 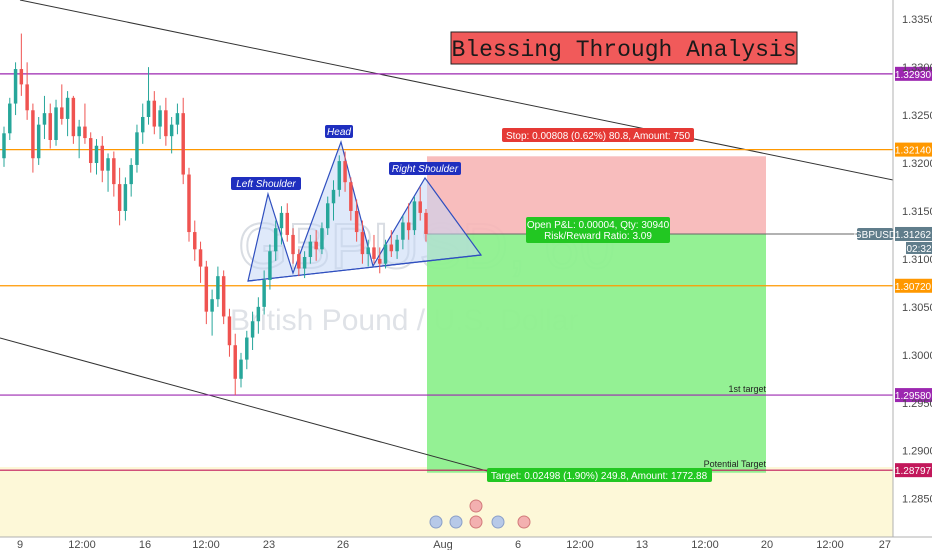 I want to click on pattern-label: Head, so click(x=339, y=132).